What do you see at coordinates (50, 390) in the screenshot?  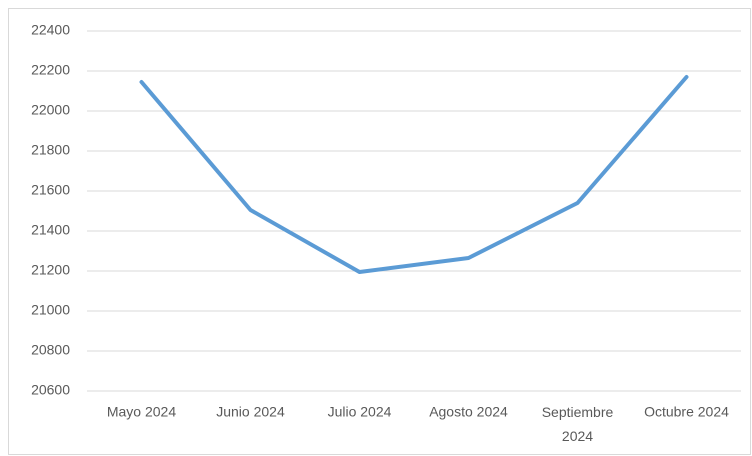 I see `y-tick-label: 20600` at bounding box center [50, 390].